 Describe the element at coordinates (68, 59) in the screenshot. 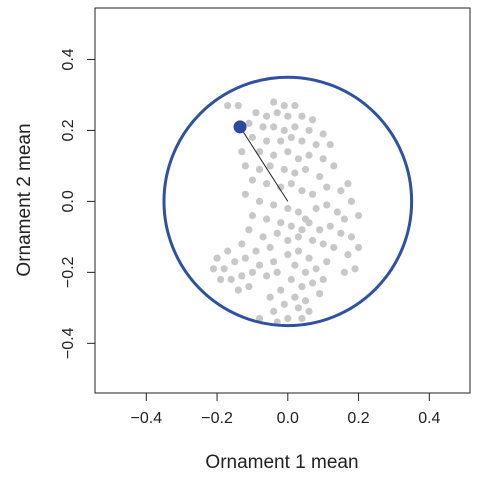

I see `y-tick-label: 0.4` at that location.